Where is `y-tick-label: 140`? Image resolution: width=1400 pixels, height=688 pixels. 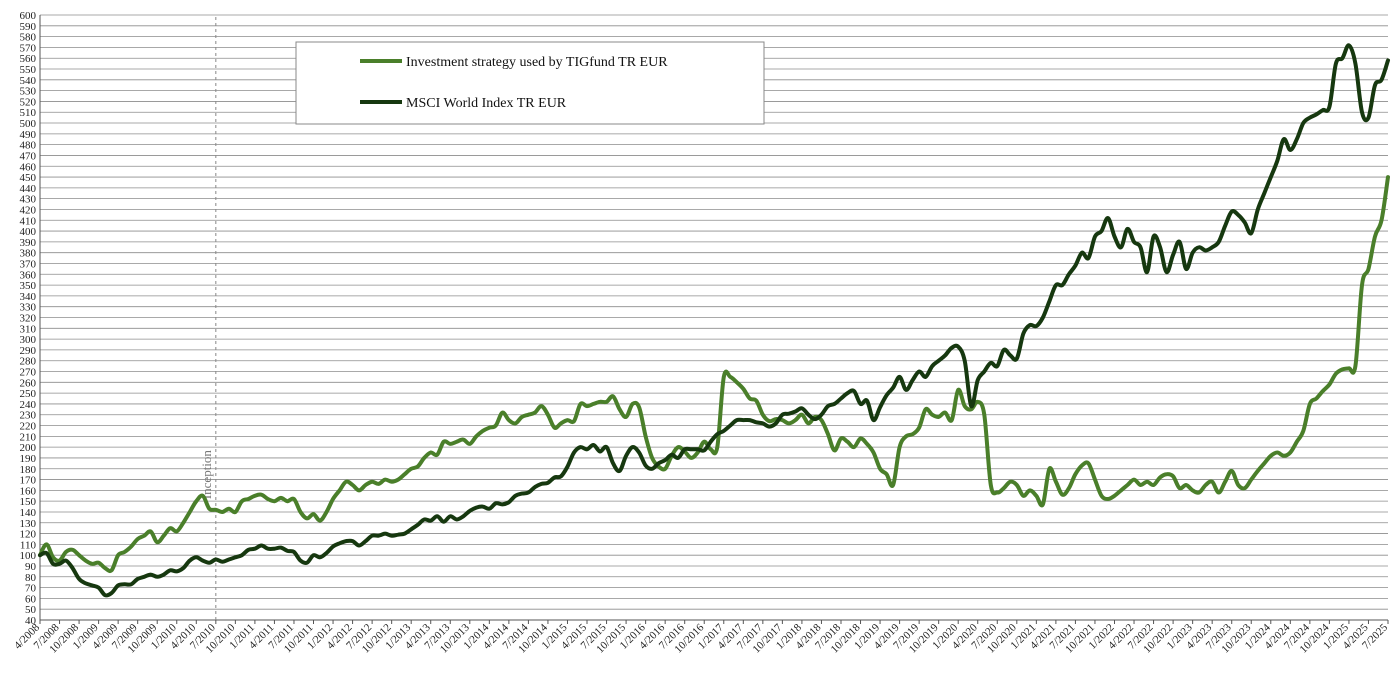 y-tick-label: 140 is located at coordinates (28, 513).